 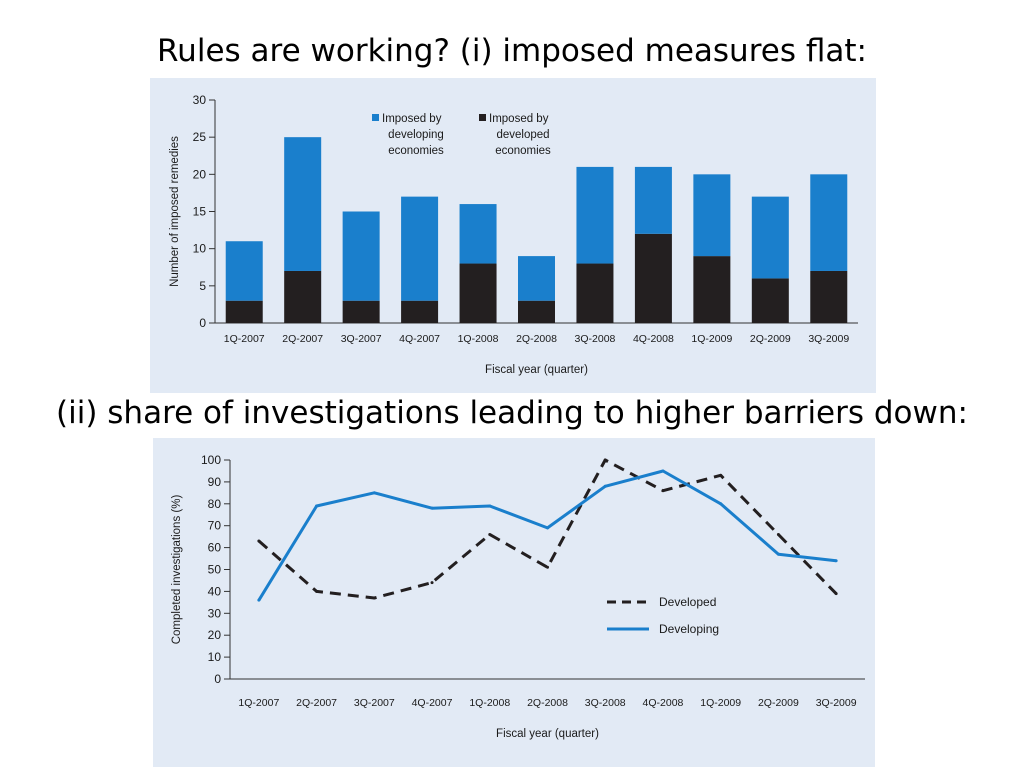 What do you see at coordinates (689, 629) in the screenshot?
I see `legend-label: Developing` at bounding box center [689, 629].